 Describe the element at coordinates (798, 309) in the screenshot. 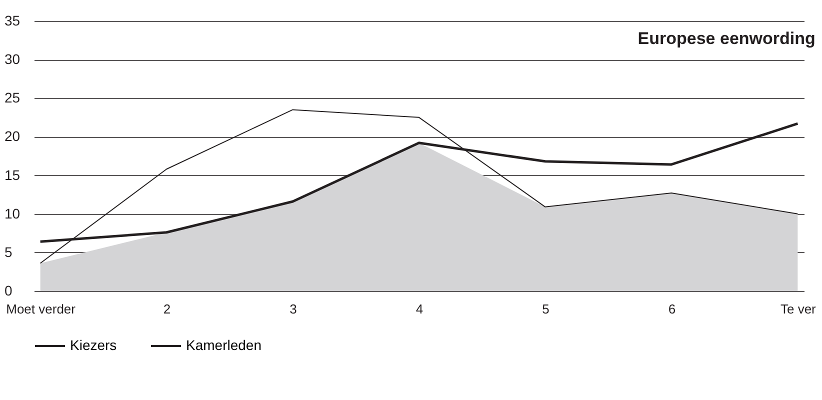

I see `x-tick-label: Te ver` at that location.